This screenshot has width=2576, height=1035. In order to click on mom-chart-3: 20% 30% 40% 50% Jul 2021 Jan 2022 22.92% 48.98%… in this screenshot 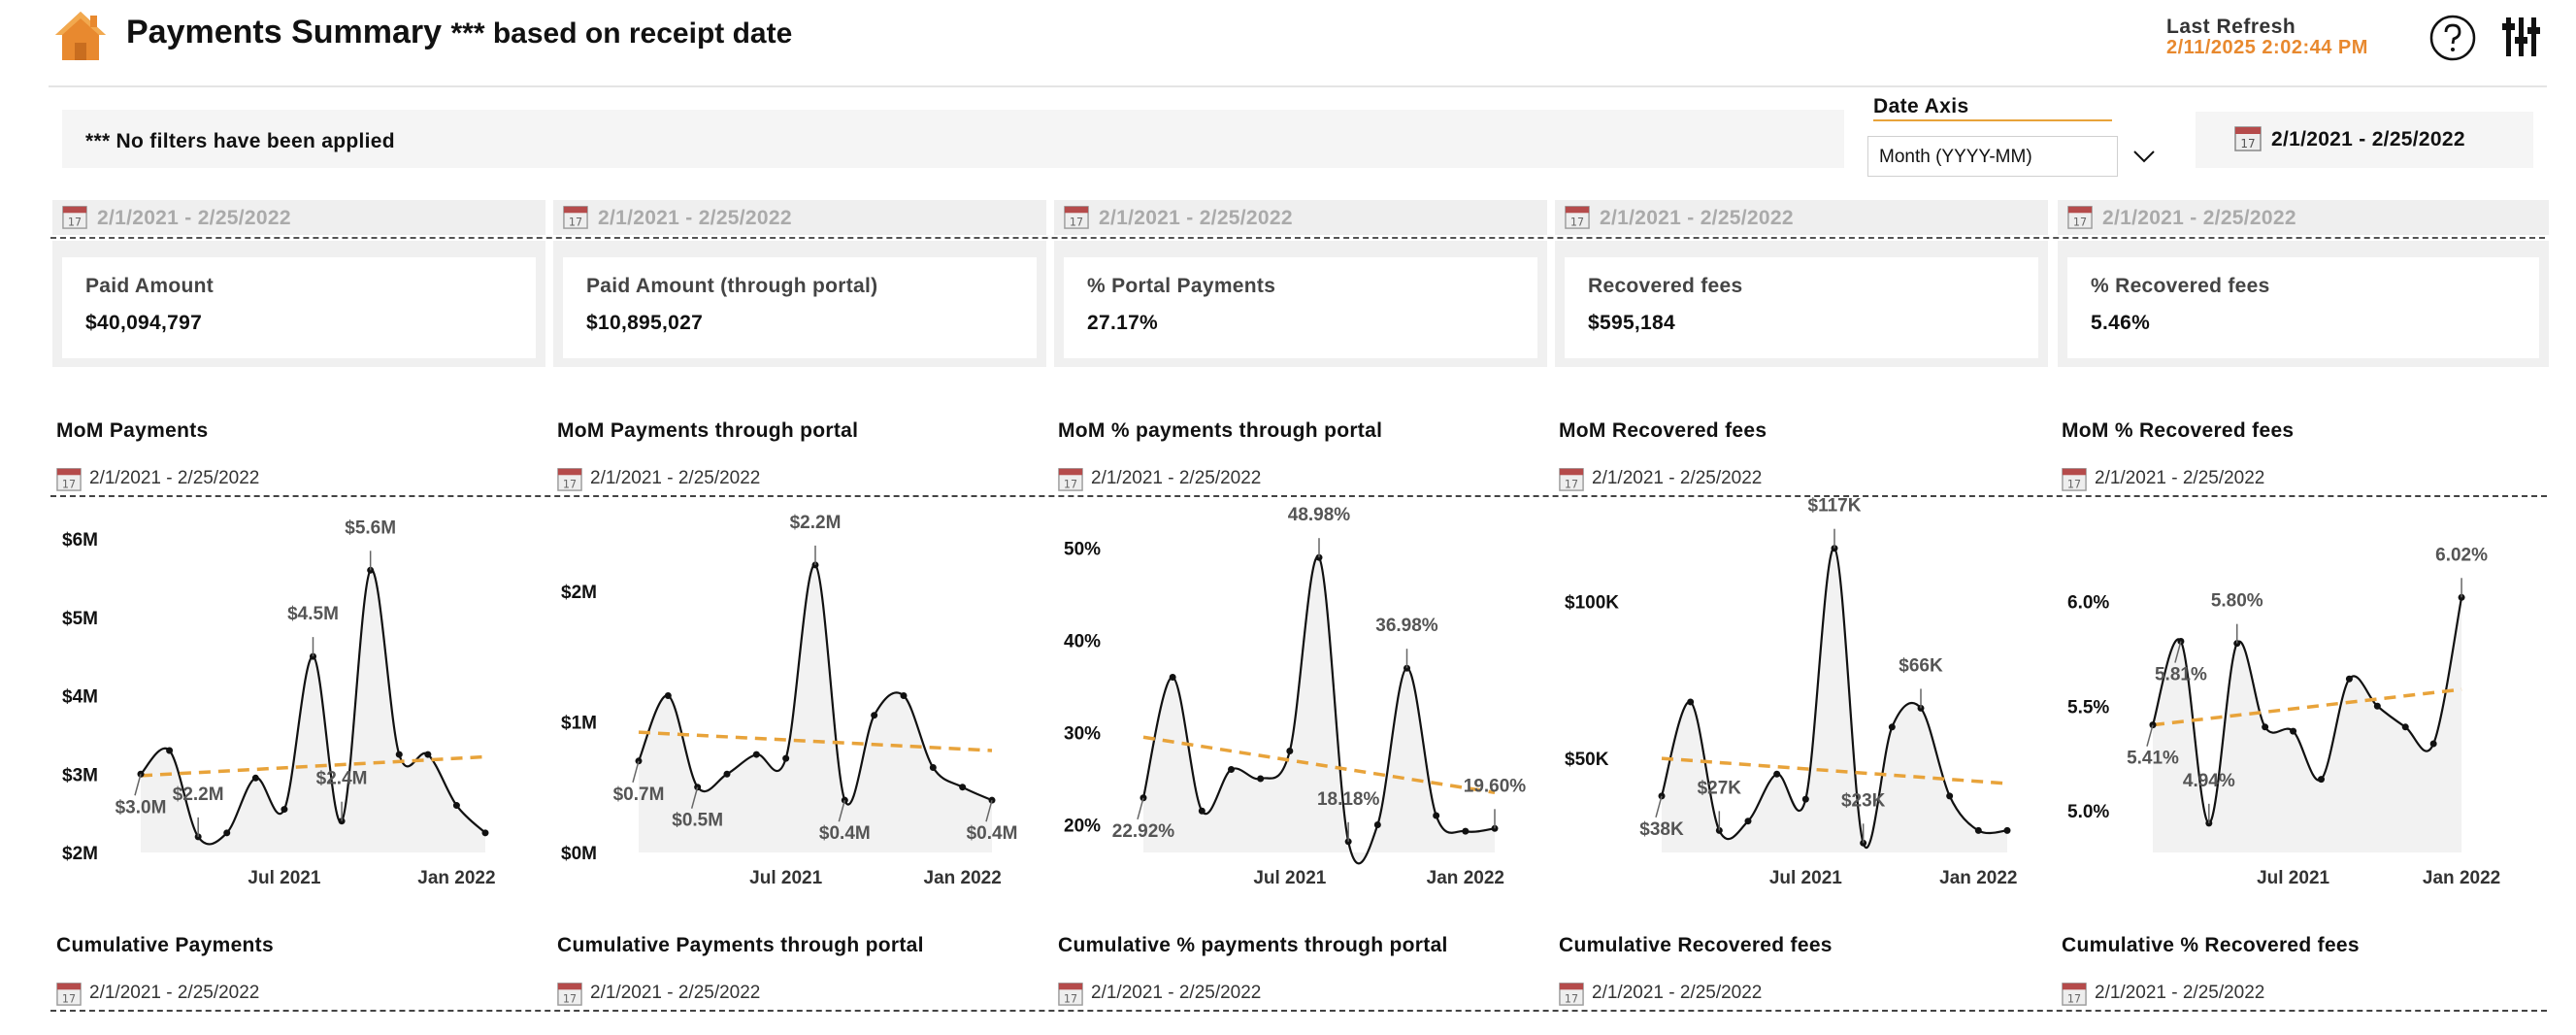, I will do `click(1300, 696)`.